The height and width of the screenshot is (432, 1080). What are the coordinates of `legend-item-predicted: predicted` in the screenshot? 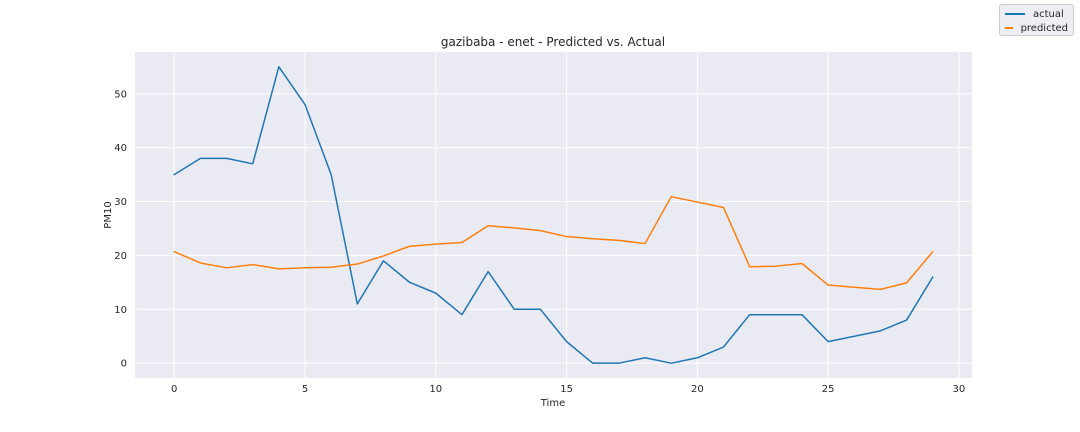 It's located at (1036, 28).